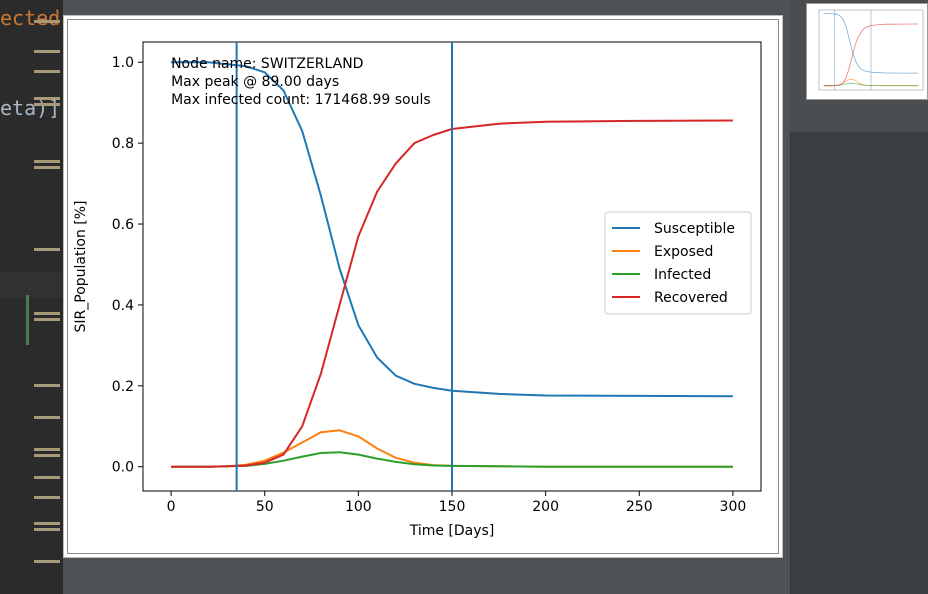  What do you see at coordinates (452, 531) in the screenshot?
I see `x-axis-label: Time [Days]` at bounding box center [452, 531].